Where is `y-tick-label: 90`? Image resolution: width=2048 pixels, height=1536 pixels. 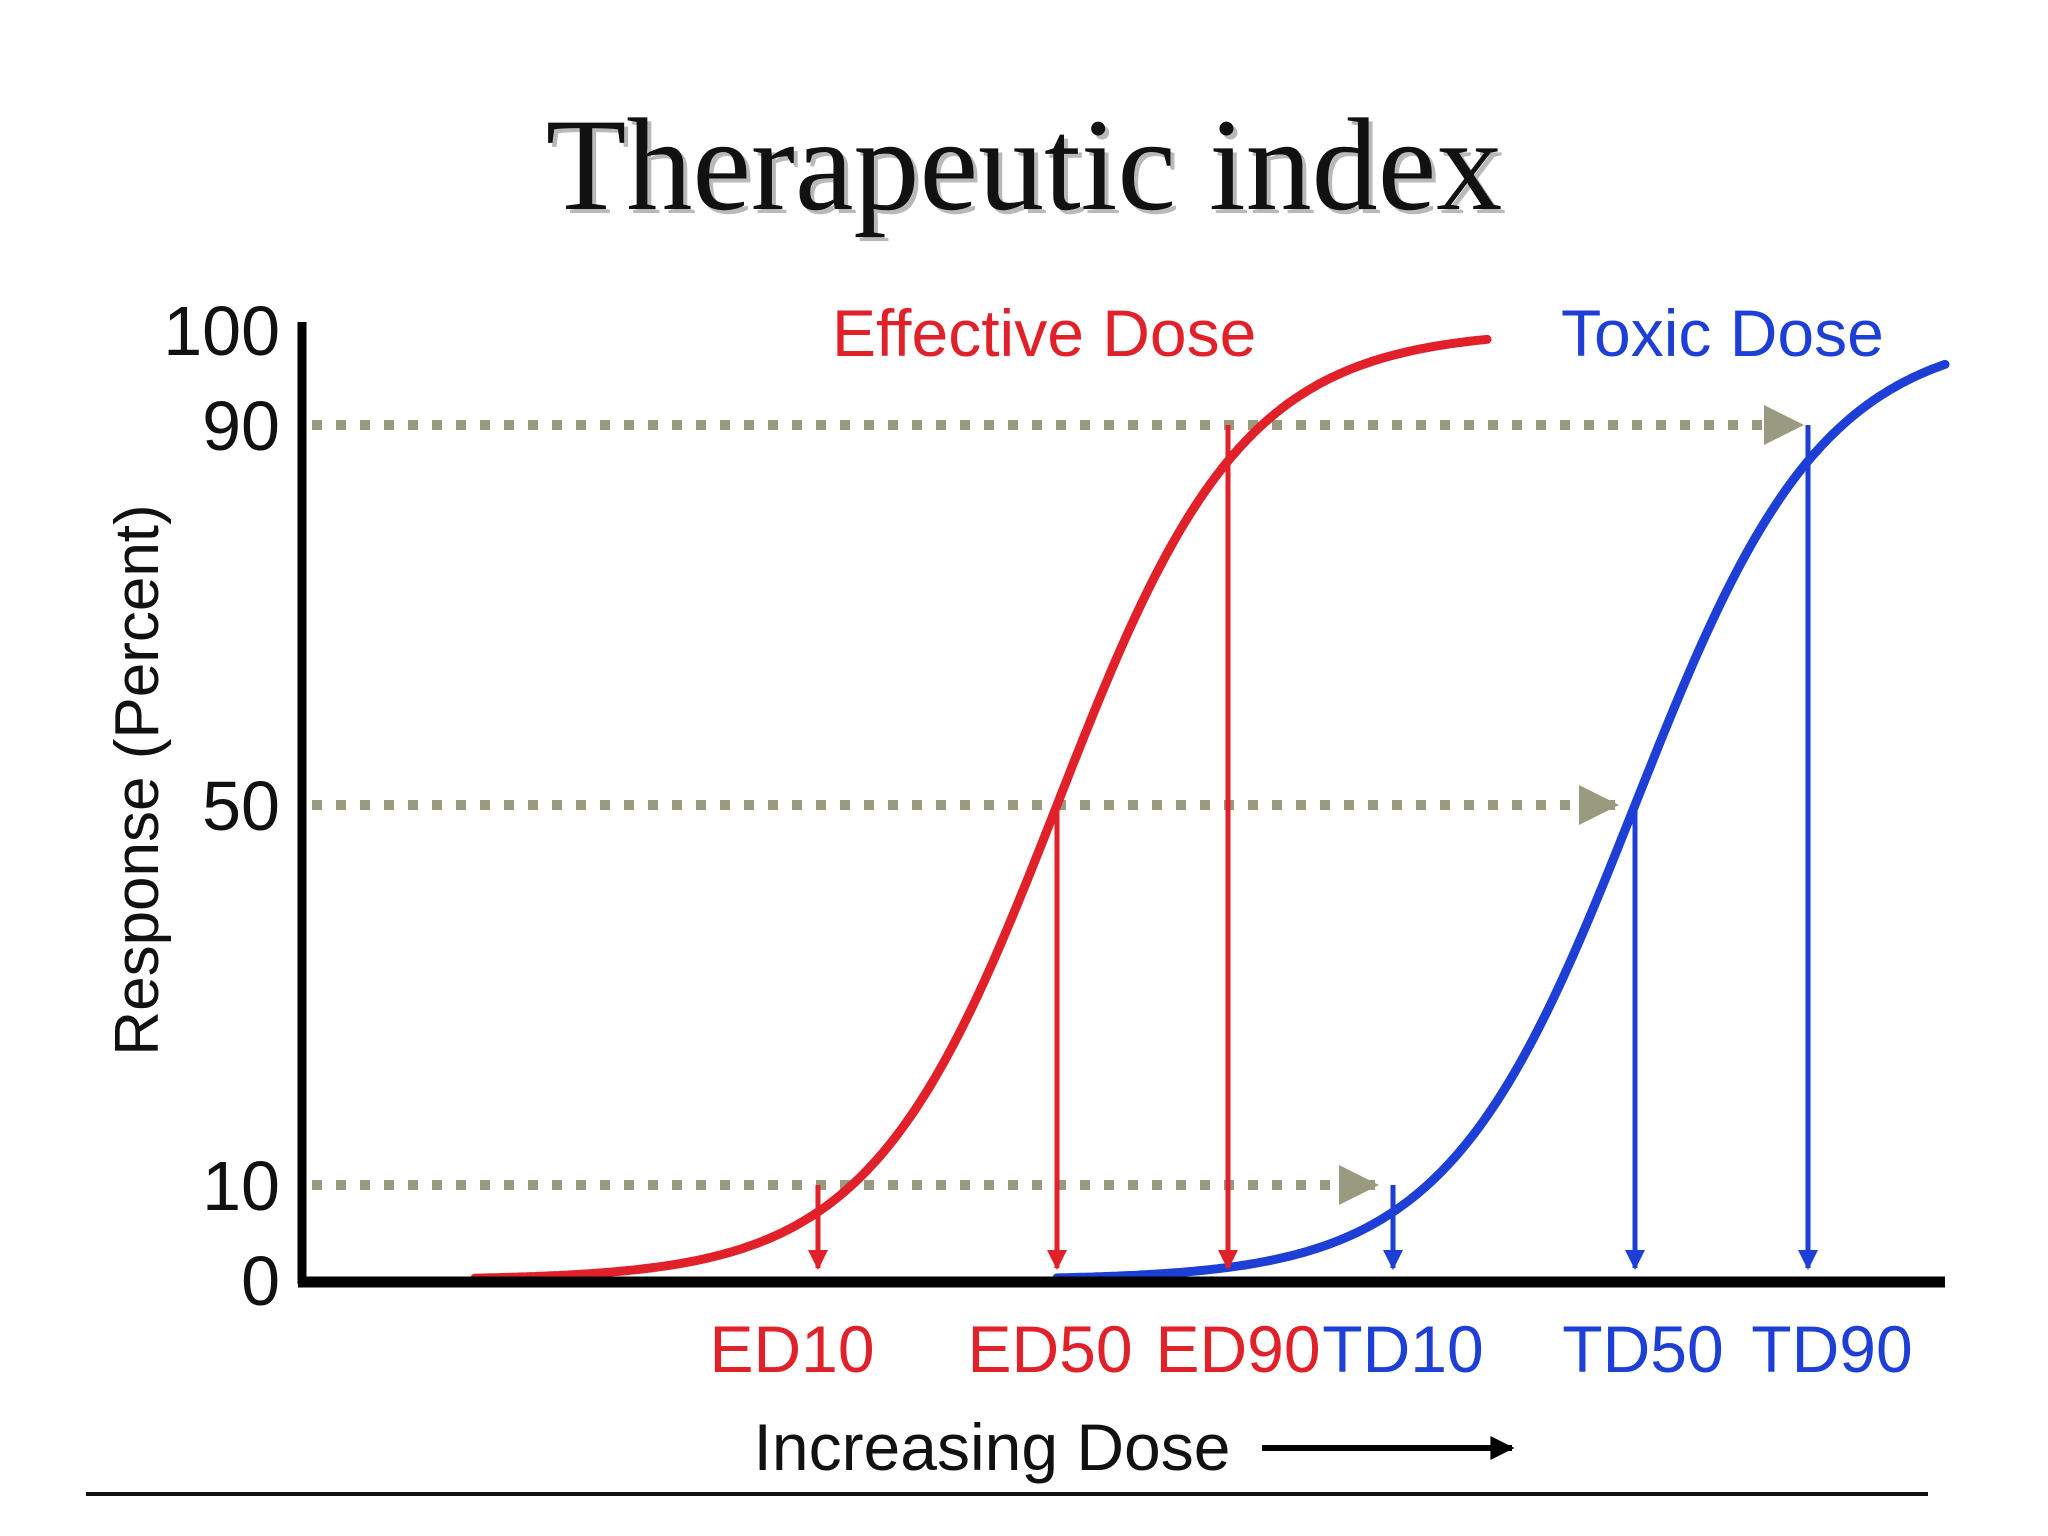 y-tick-label: 90 is located at coordinates (241, 426).